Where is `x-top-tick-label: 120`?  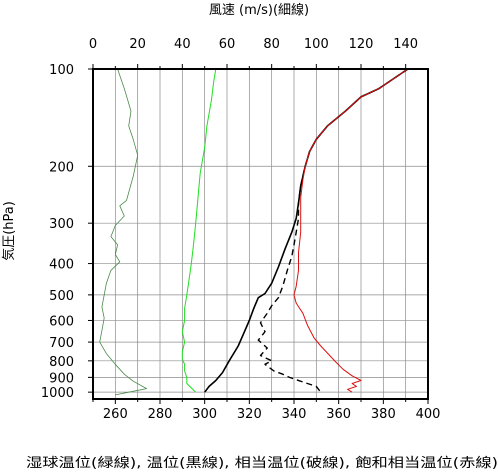
x-top-tick-label: 120 is located at coordinates (361, 44).